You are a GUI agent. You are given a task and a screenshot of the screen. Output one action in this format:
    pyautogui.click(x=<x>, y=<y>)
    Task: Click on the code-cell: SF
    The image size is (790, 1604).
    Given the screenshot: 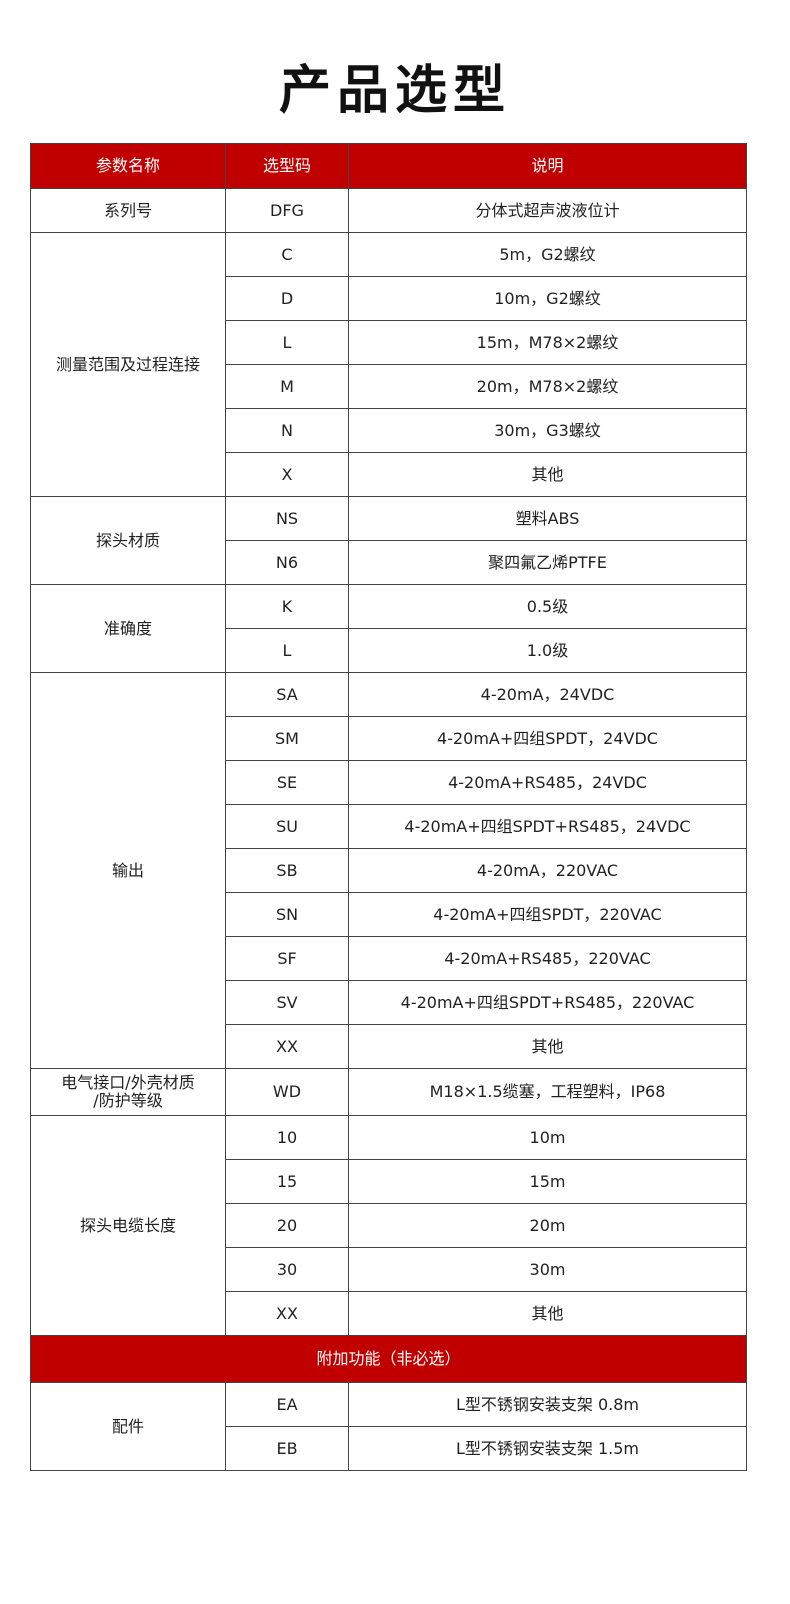 What is the action you would take?
    pyautogui.click(x=287, y=958)
    